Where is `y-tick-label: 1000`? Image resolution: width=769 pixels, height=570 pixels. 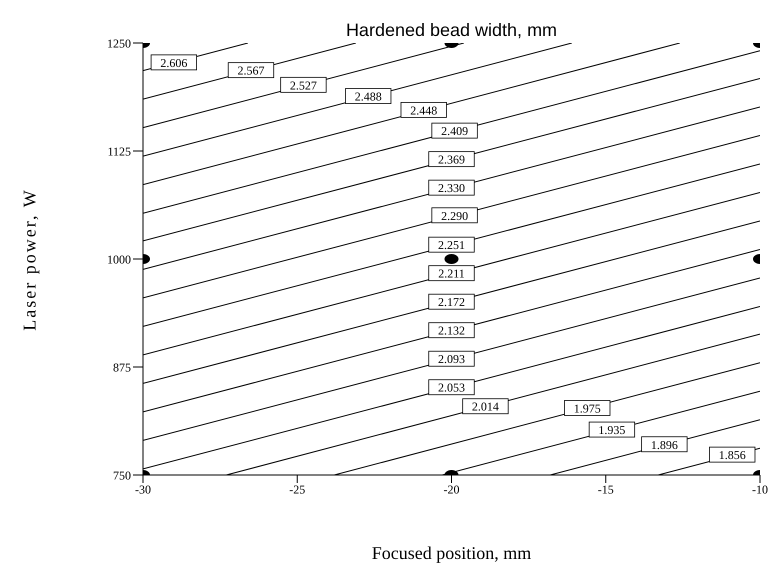 y-tick-label: 1000 is located at coordinates (119, 259).